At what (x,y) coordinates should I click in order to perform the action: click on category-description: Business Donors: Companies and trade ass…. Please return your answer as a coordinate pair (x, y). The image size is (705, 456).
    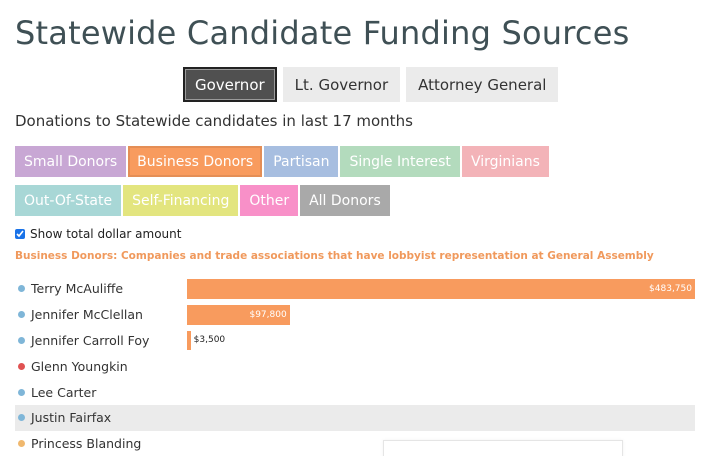
    Looking at the image, I should click on (334, 256).